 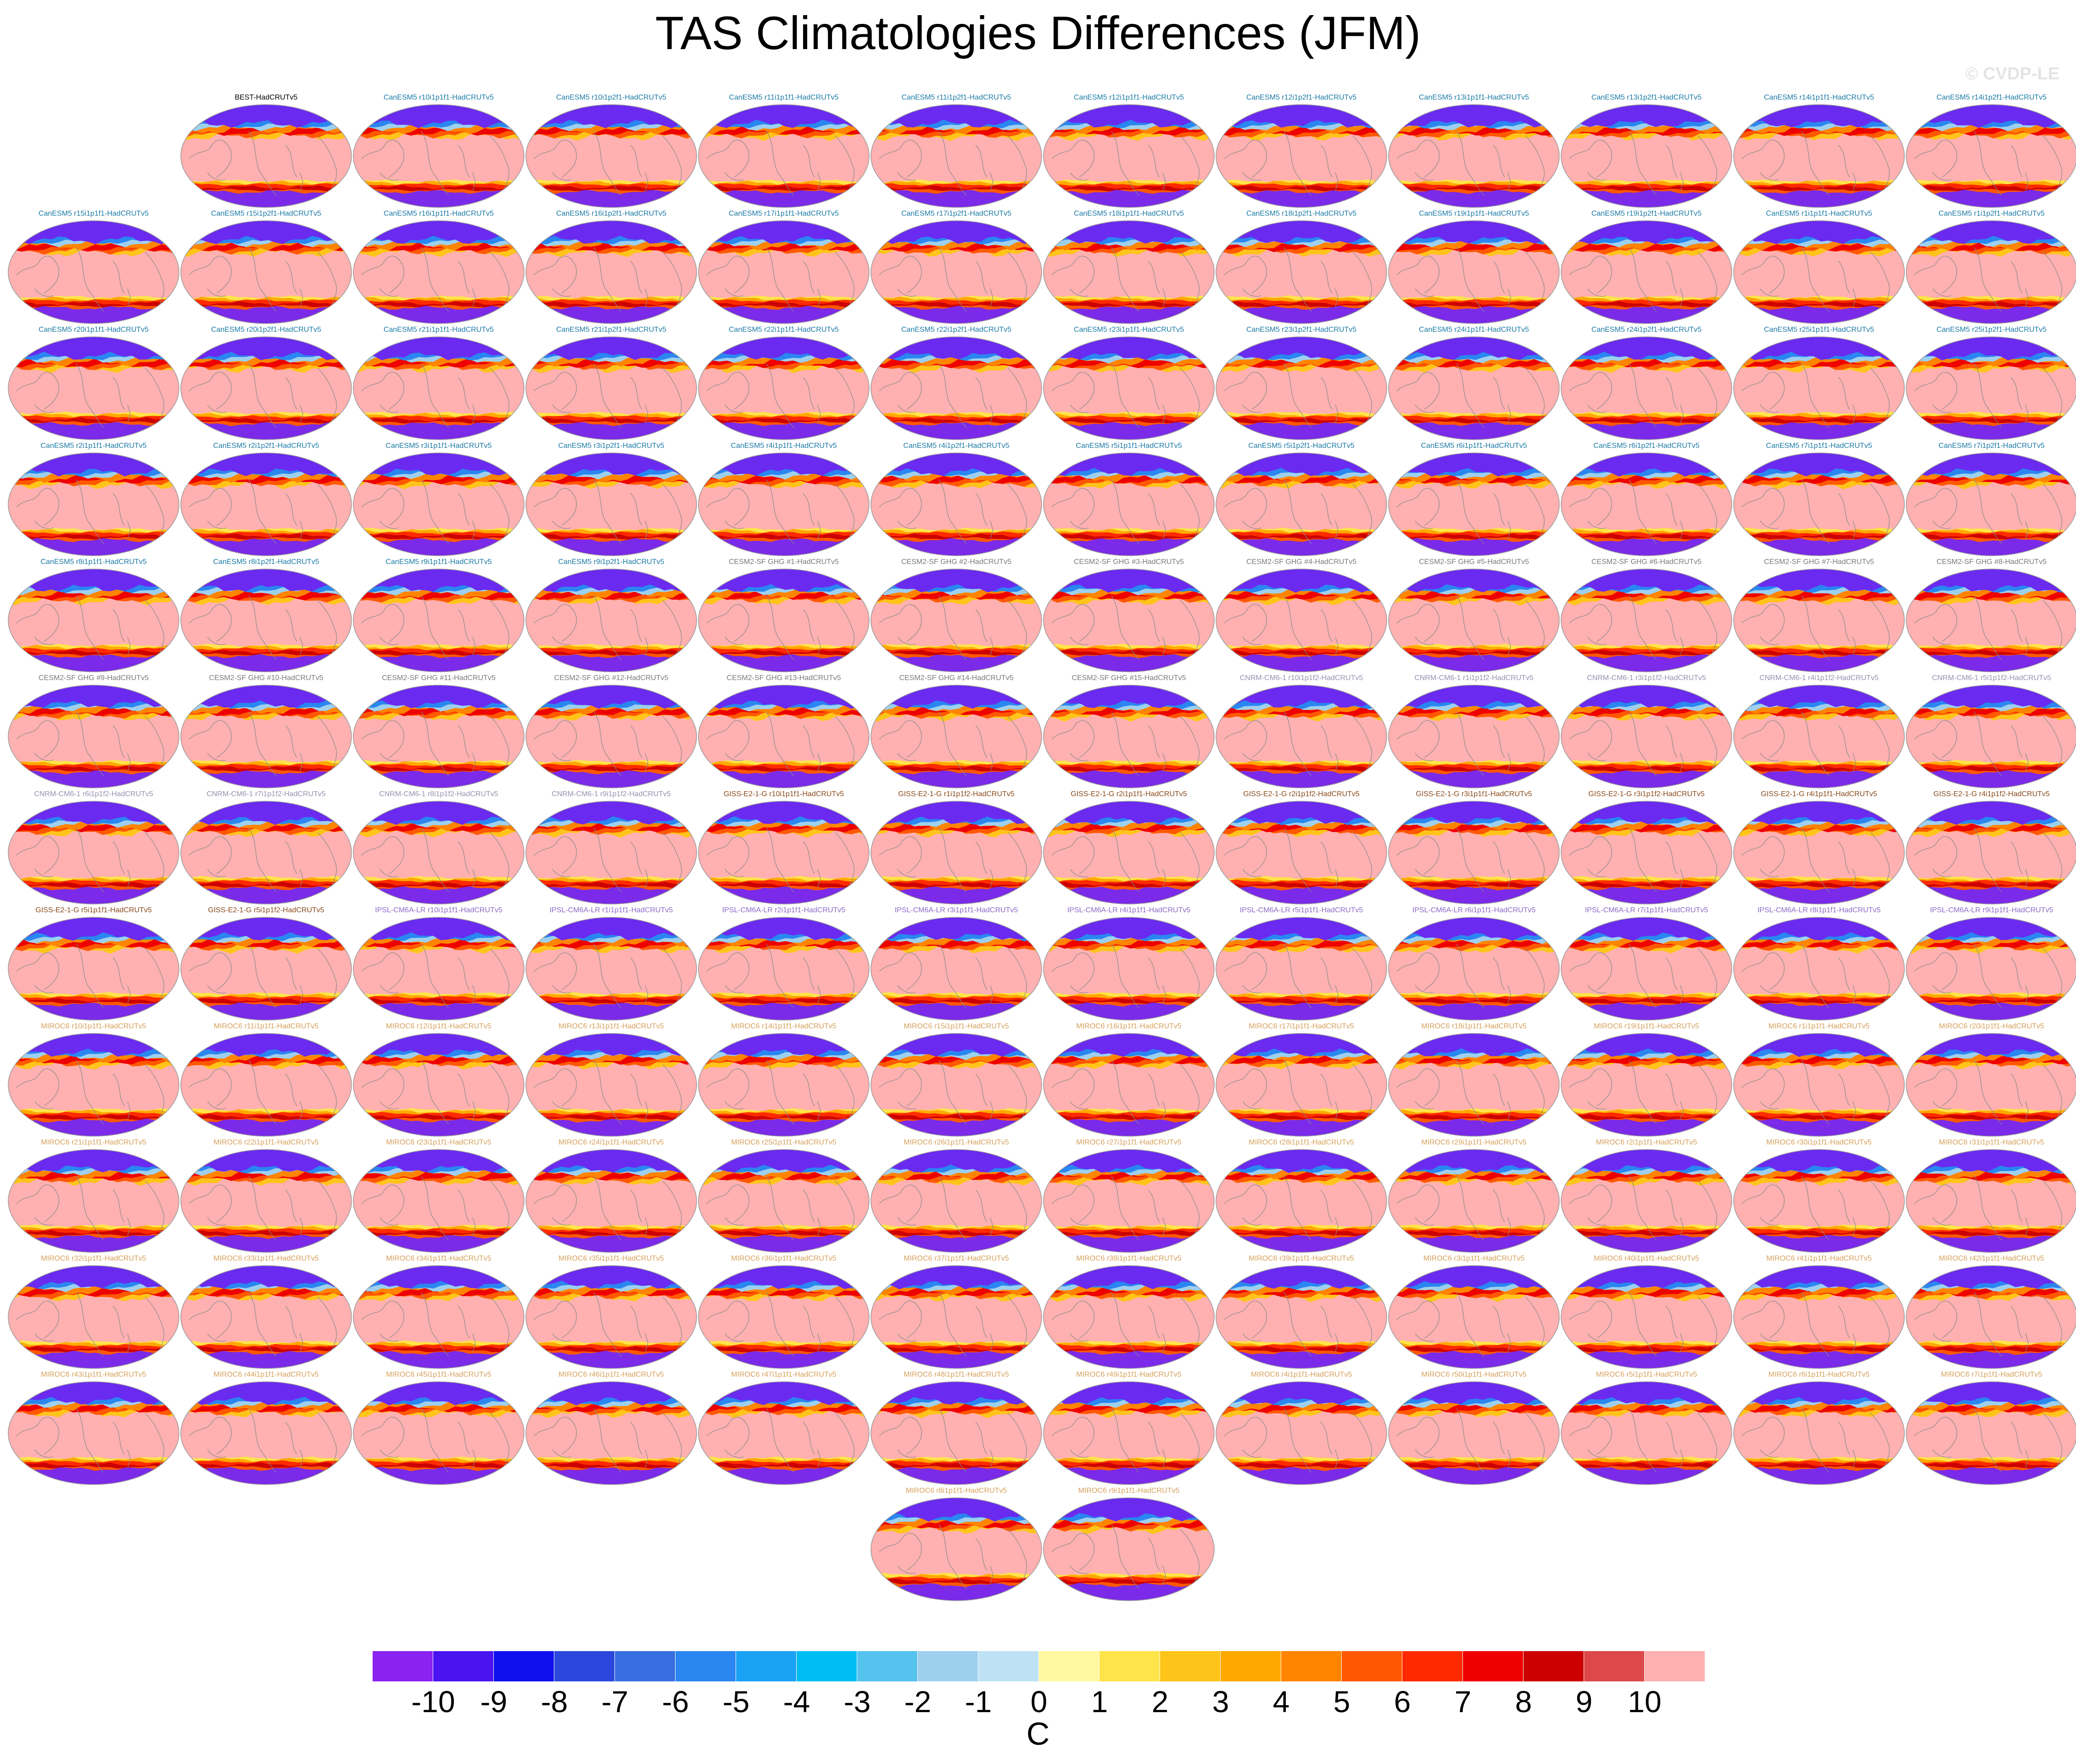 What do you see at coordinates (1991, 1258) in the screenshot?
I see `panel-title: MIROC6 r42i1p1f1-HadCRUTv5` at bounding box center [1991, 1258].